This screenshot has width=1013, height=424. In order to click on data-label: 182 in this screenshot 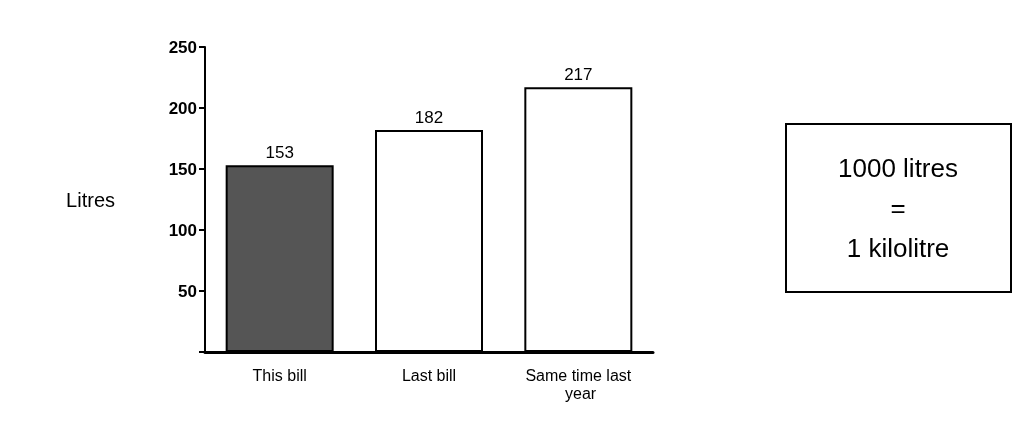, I will do `click(429, 117)`.